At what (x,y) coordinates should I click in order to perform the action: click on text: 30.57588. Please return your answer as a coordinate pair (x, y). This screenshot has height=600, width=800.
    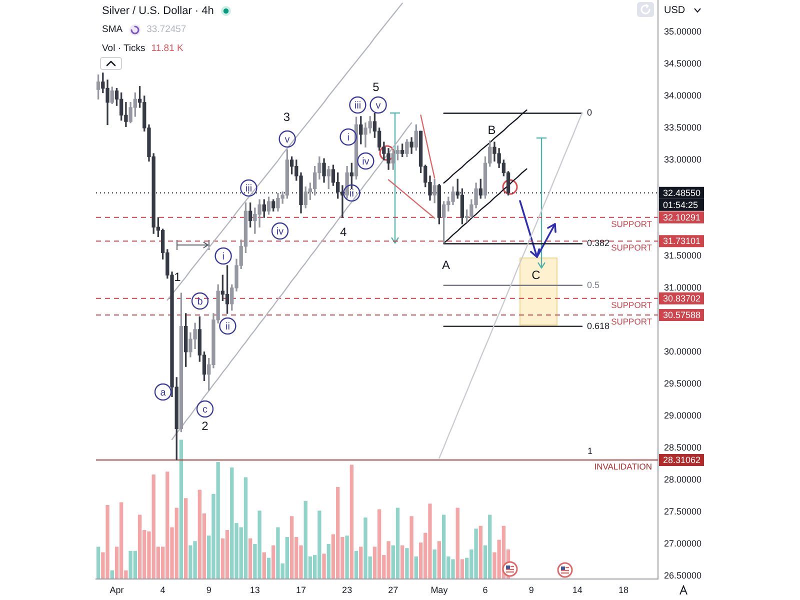
    Looking at the image, I should click on (682, 315).